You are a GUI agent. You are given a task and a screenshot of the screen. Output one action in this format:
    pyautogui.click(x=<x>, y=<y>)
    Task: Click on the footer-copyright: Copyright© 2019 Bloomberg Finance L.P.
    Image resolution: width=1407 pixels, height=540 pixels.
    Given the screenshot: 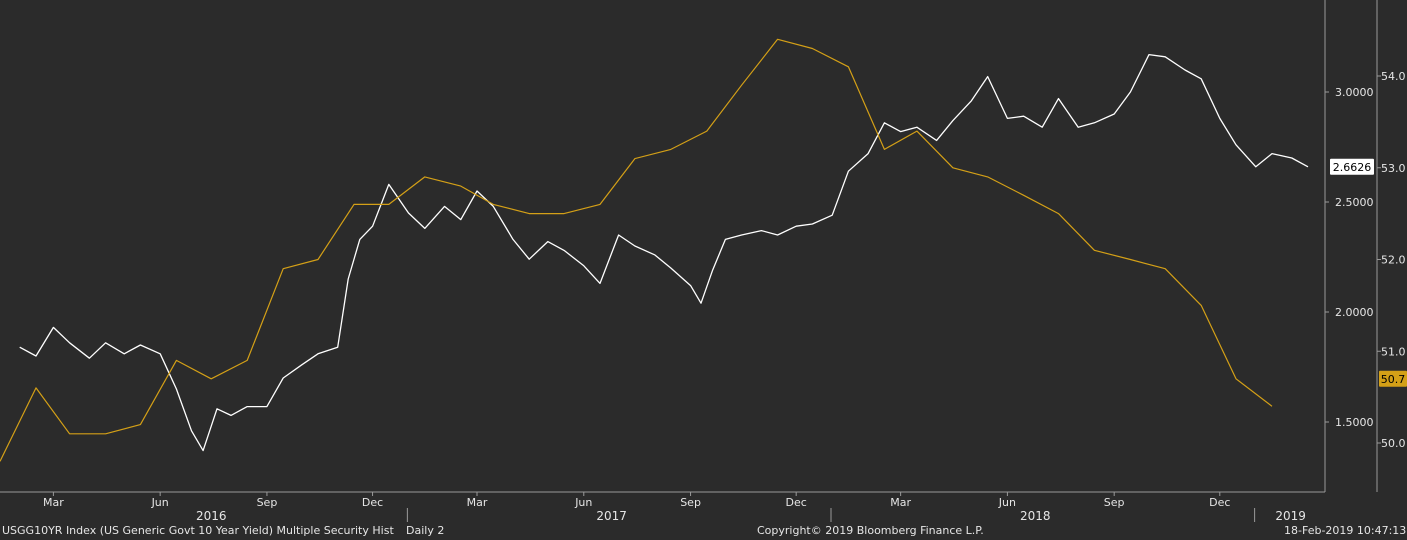 What is the action you would take?
    pyautogui.click(x=870, y=530)
    